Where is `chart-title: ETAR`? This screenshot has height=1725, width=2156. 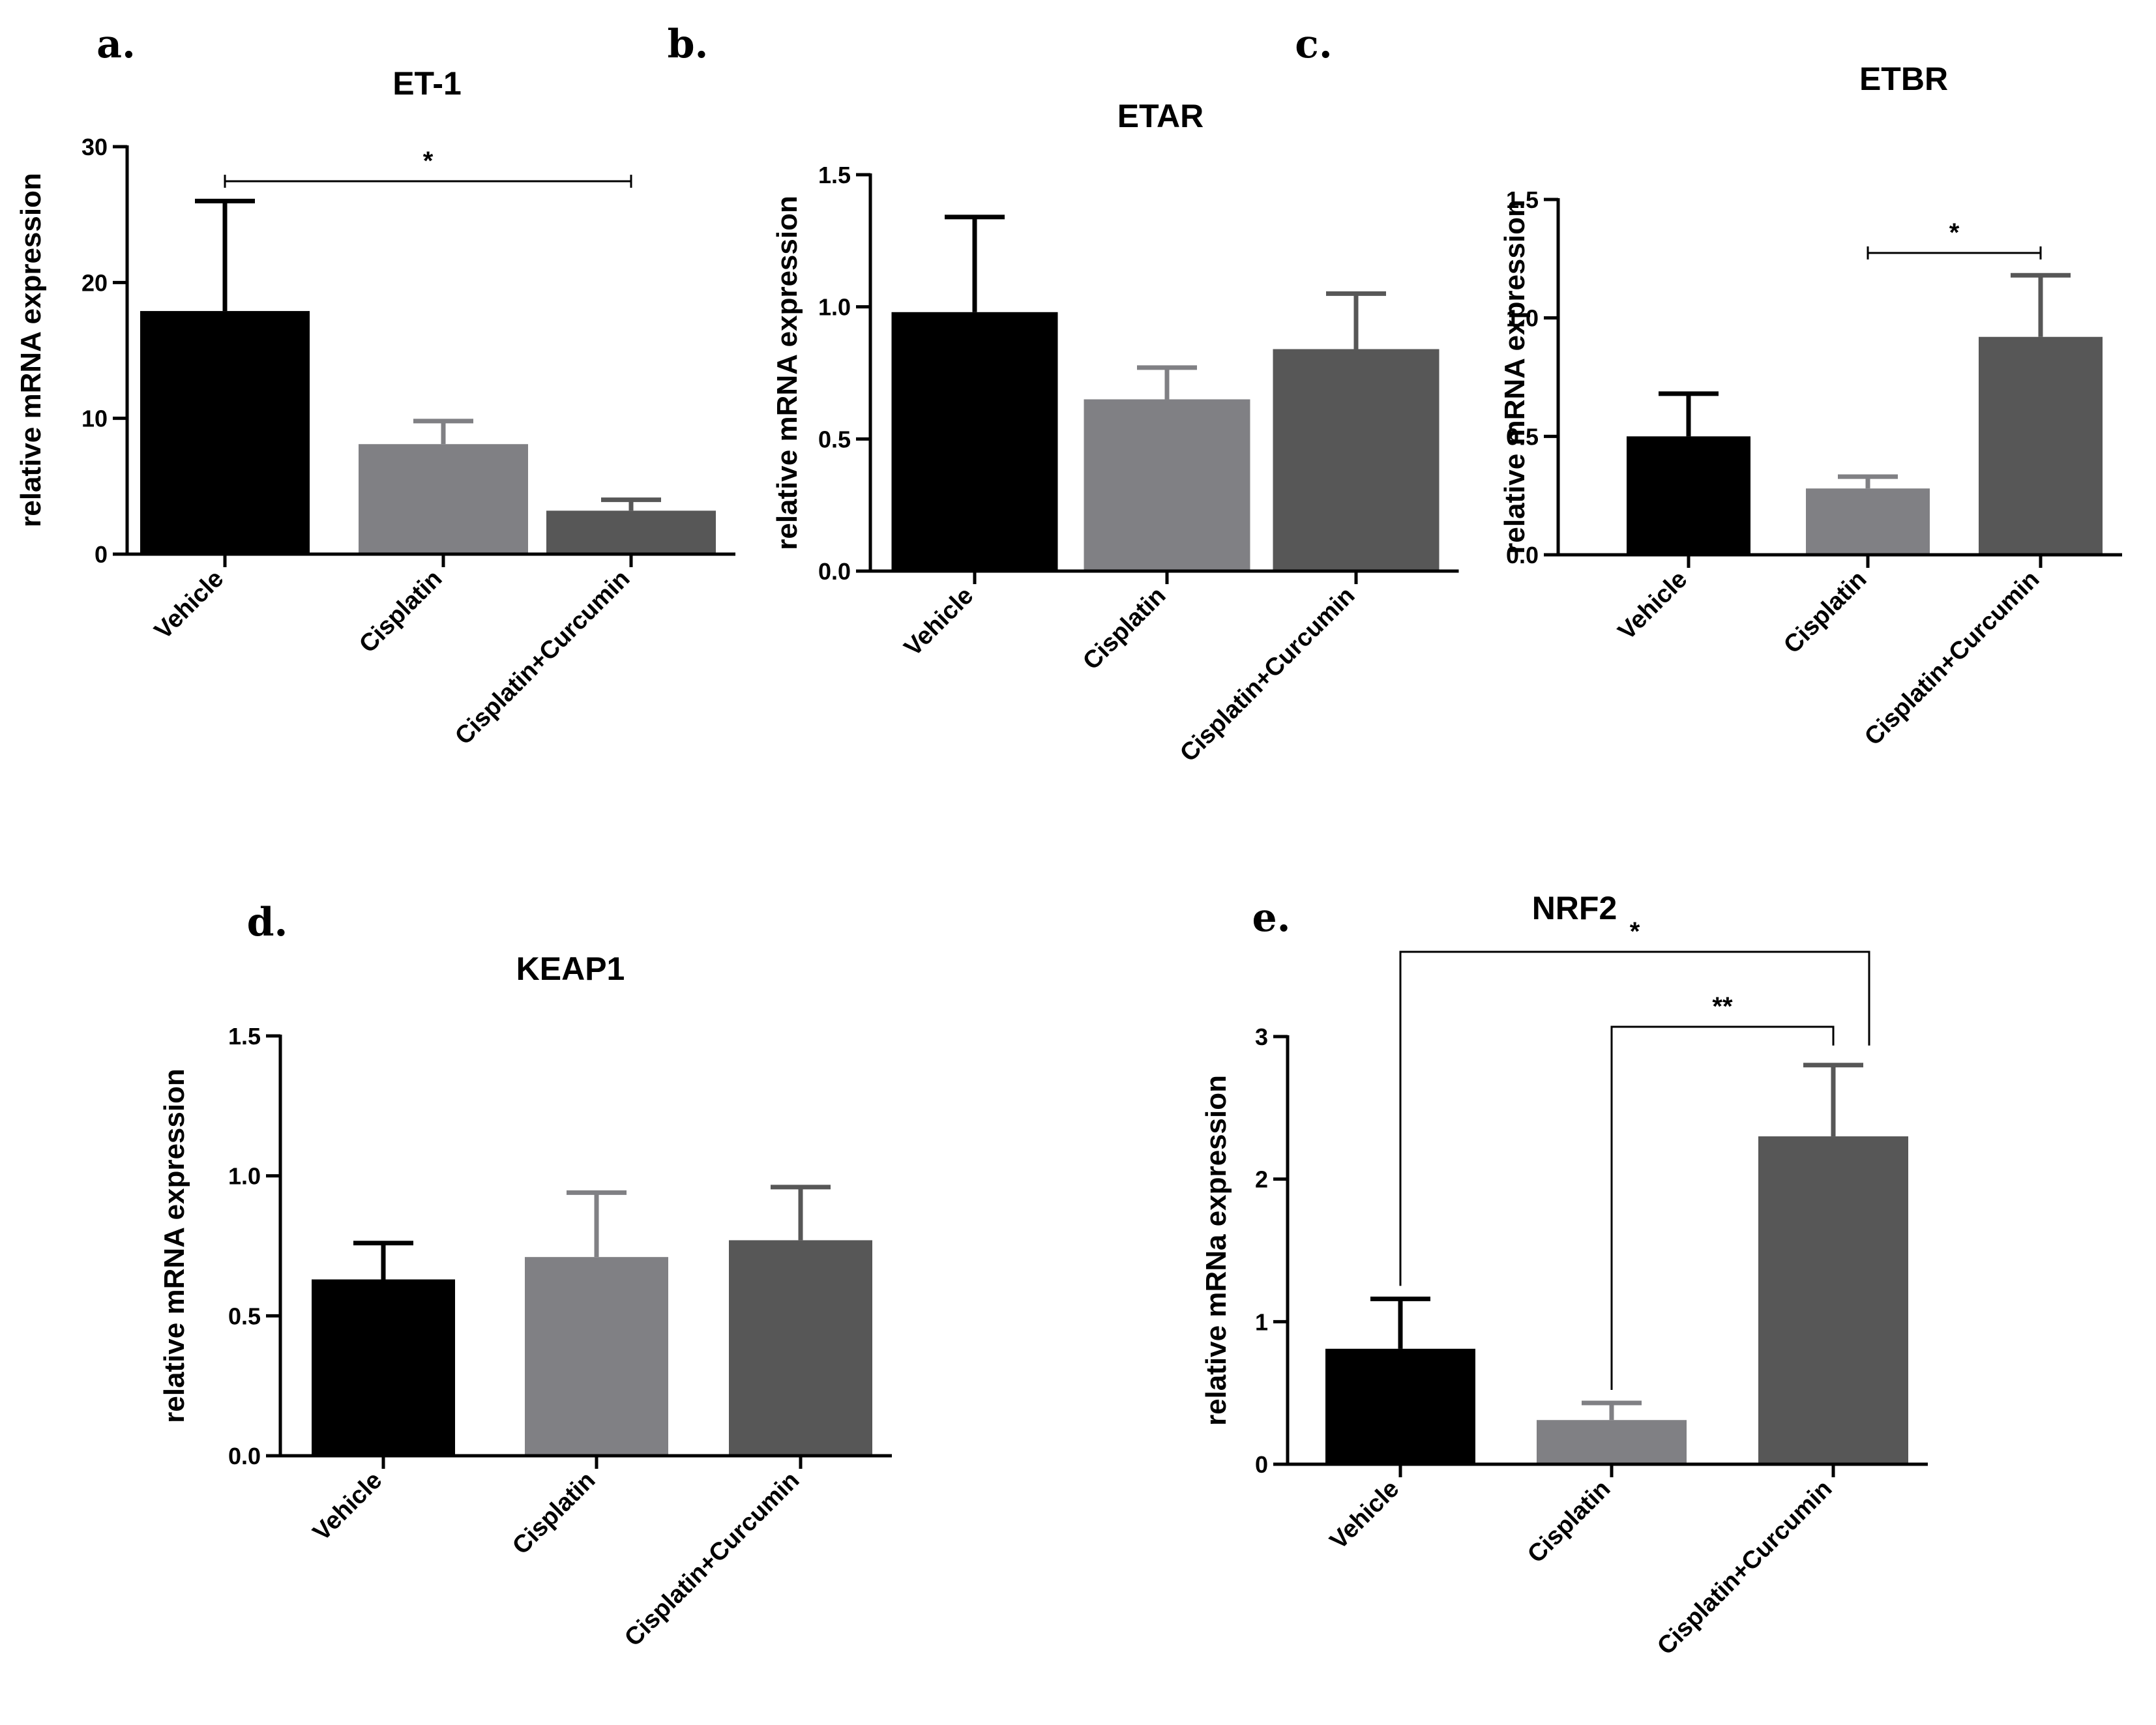 chart-title: ETAR is located at coordinates (1160, 116).